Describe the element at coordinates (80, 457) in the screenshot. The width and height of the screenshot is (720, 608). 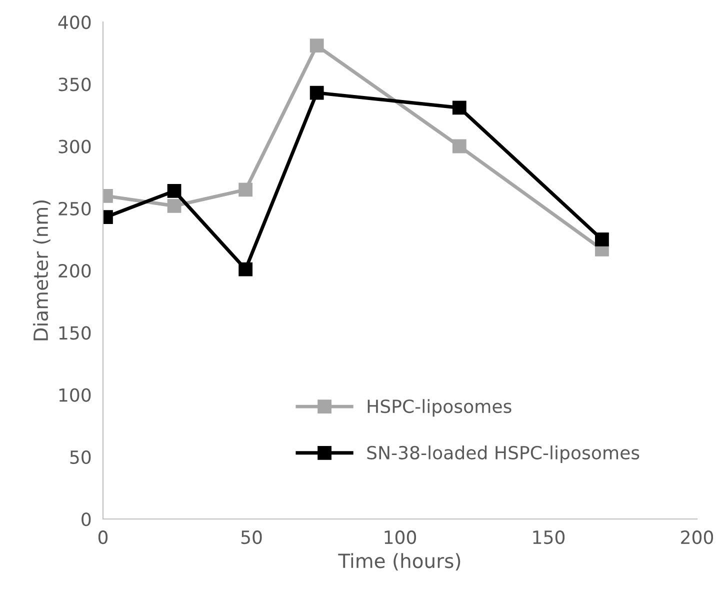
I see `y-tick-label: 50` at that location.